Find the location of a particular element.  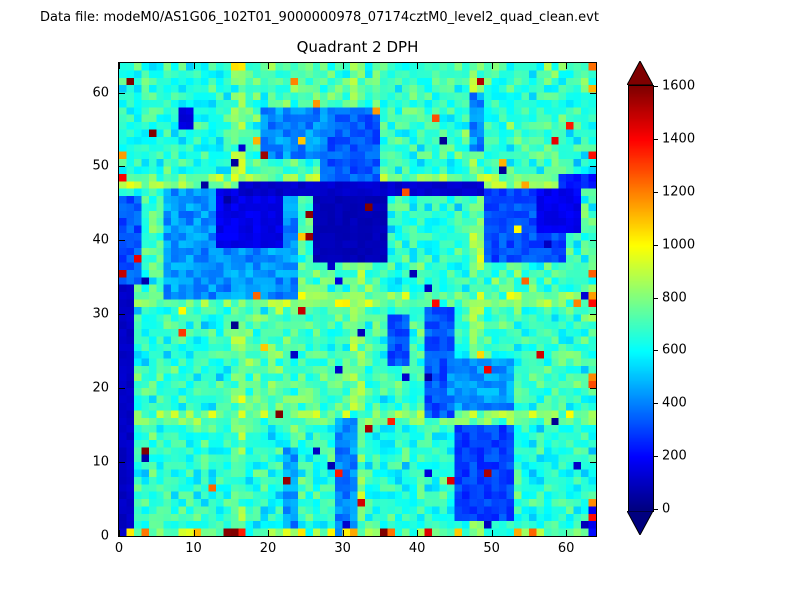

y-tick-label: 30 is located at coordinates (100, 314).